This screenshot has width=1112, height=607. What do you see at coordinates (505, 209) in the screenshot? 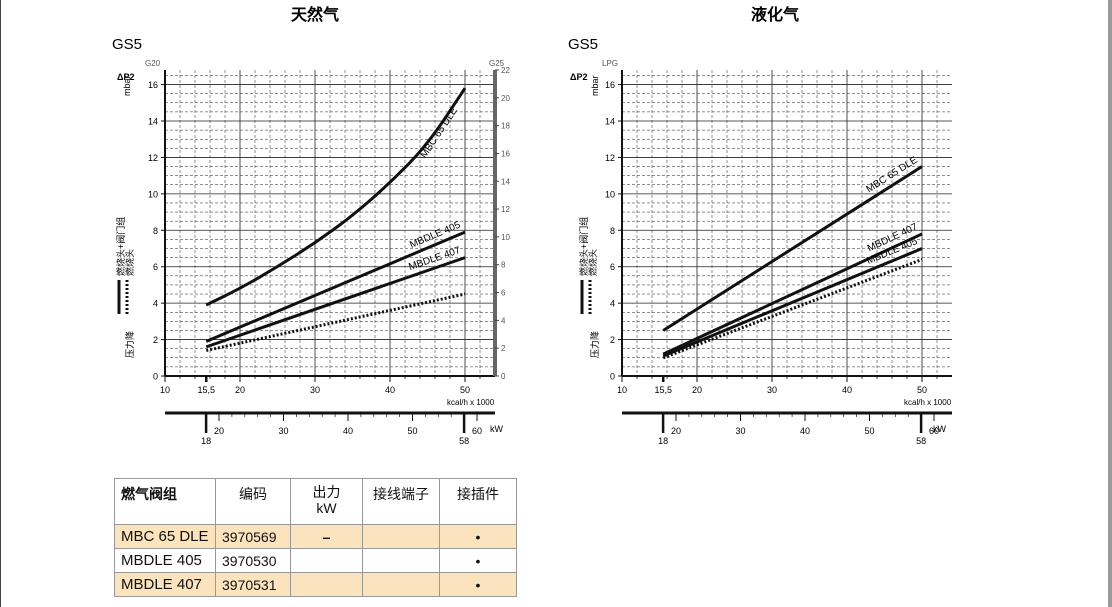
I see `y2-tick-label: 12` at bounding box center [505, 209].